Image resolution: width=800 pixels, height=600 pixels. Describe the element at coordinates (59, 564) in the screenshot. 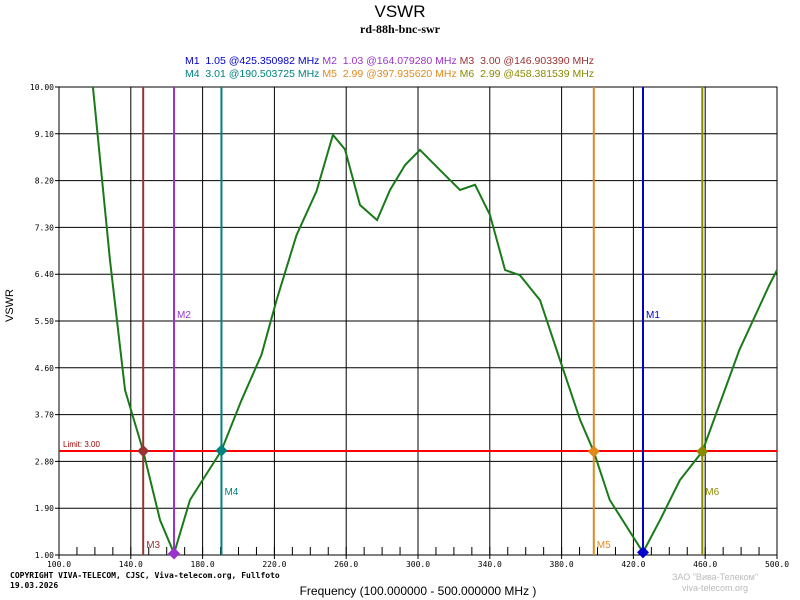

I see `x-tick-label: 100.0` at that location.